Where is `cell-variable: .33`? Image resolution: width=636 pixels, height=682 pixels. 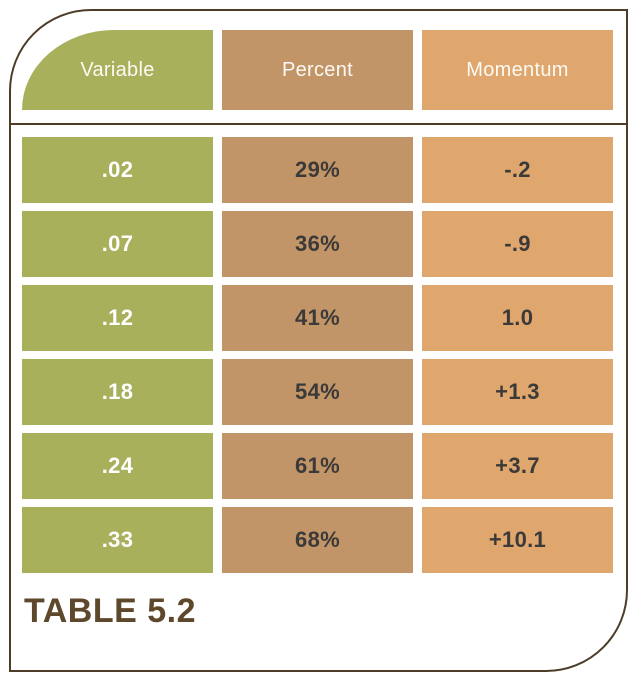
cell-variable: .33 is located at coordinates (117, 540).